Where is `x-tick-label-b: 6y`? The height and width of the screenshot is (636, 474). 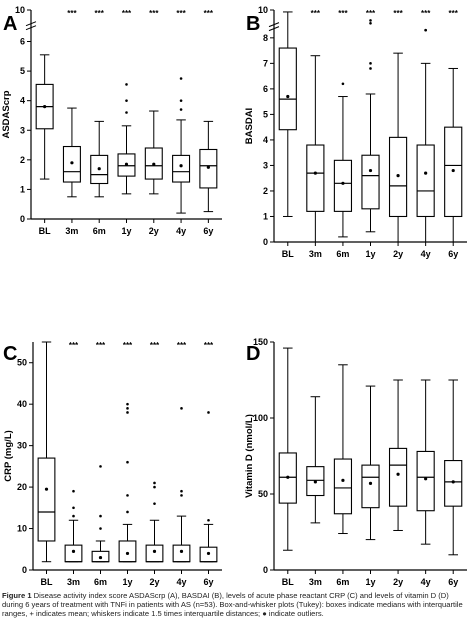
x-tick-label-b: 6y is located at coordinates (453, 254).